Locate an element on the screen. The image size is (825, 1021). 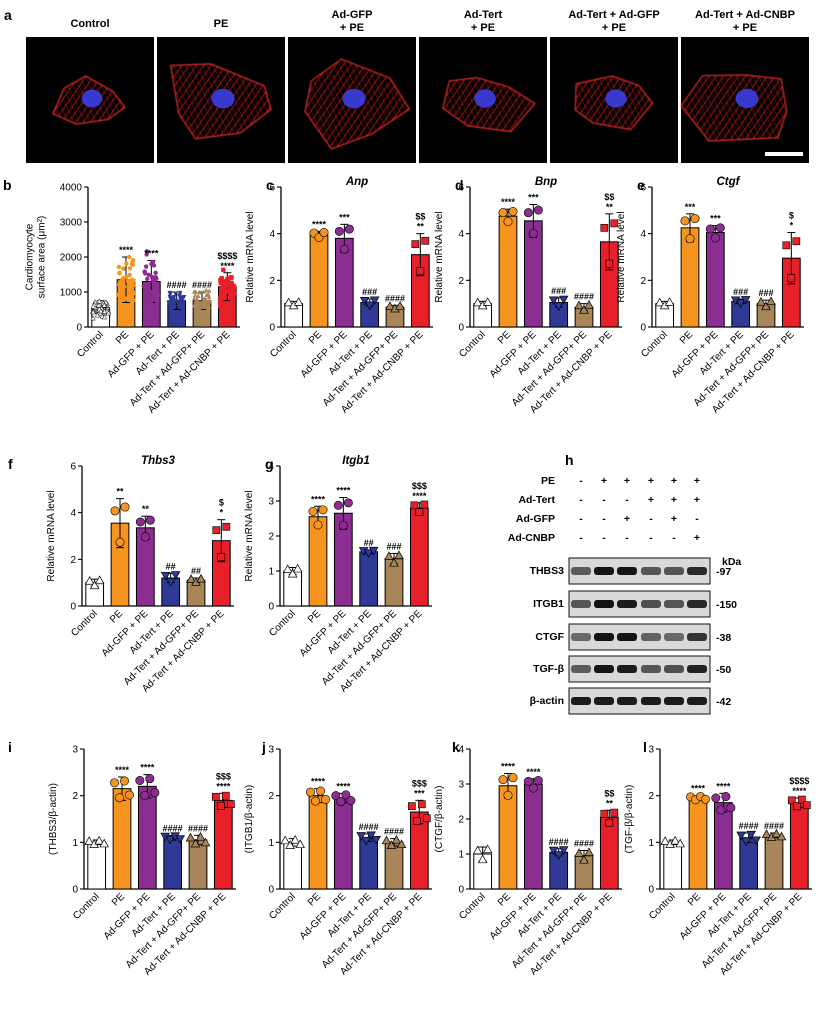
y-tick-label: 4000 is located at coordinates (71, 188).